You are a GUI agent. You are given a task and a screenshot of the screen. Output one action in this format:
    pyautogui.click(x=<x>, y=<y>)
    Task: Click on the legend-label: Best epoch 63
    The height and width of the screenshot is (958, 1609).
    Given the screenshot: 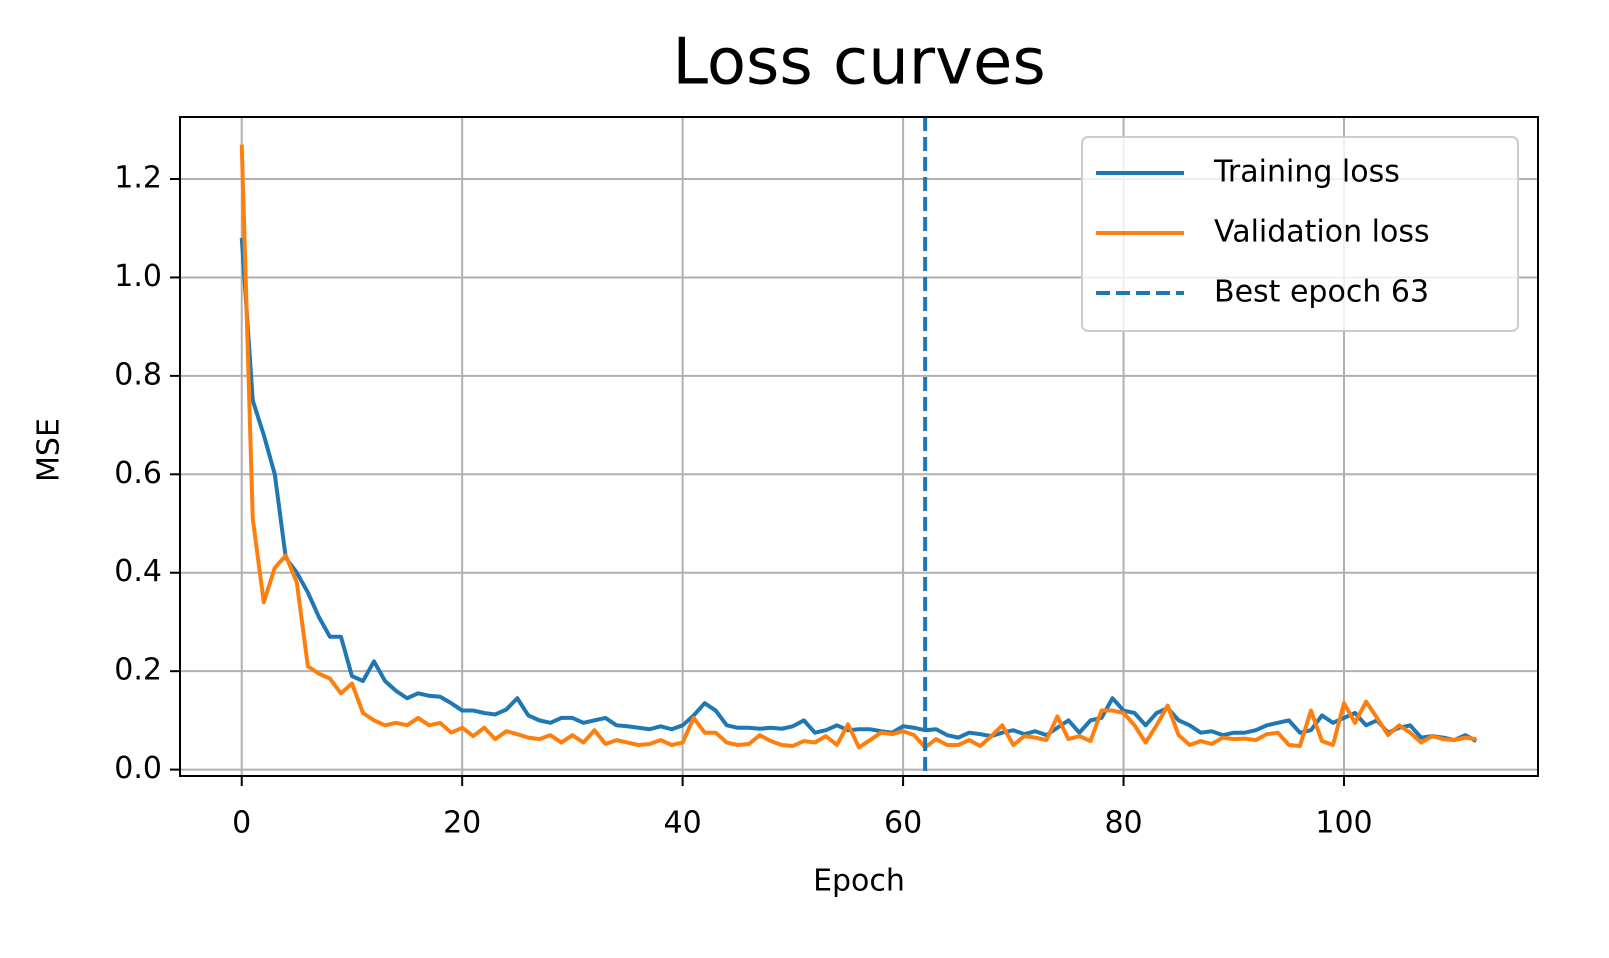 What is the action you would take?
    pyautogui.click(x=1321, y=292)
    